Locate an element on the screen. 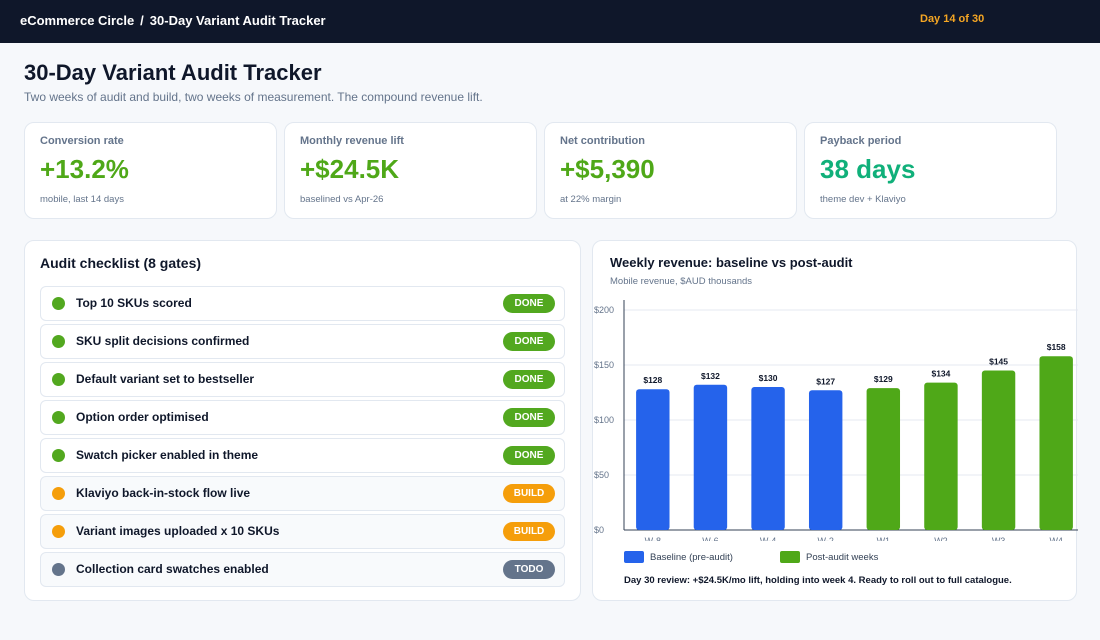 The image size is (1100, 640). x-tick-label: W-8 is located at coordinates (653, 538).